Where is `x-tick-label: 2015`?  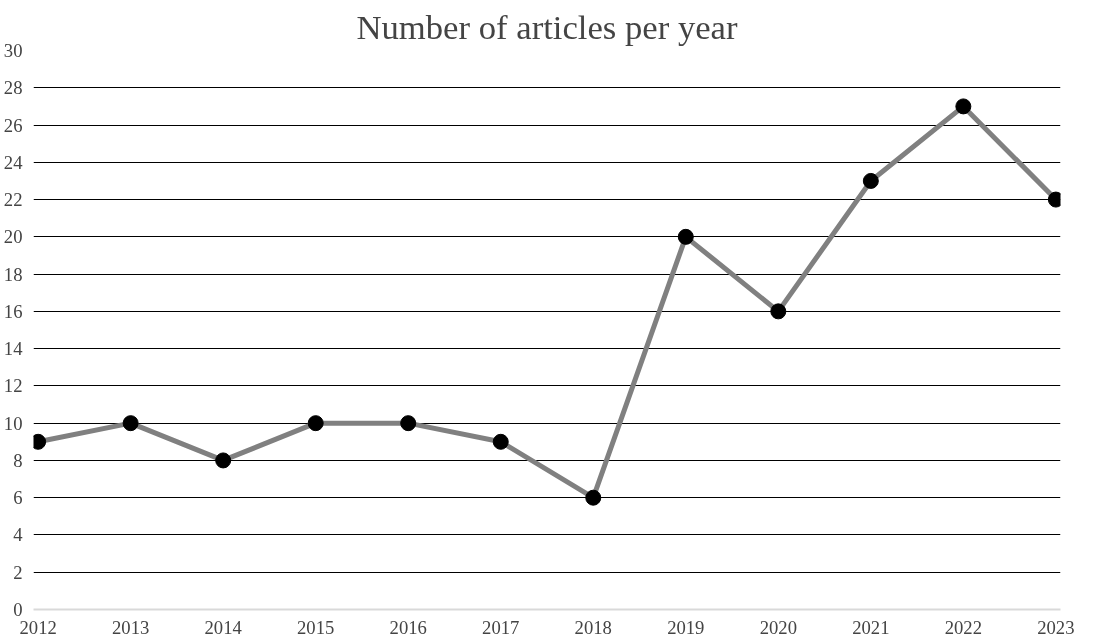
x-tick-label: 2015 is located at coordinates (316, 627).